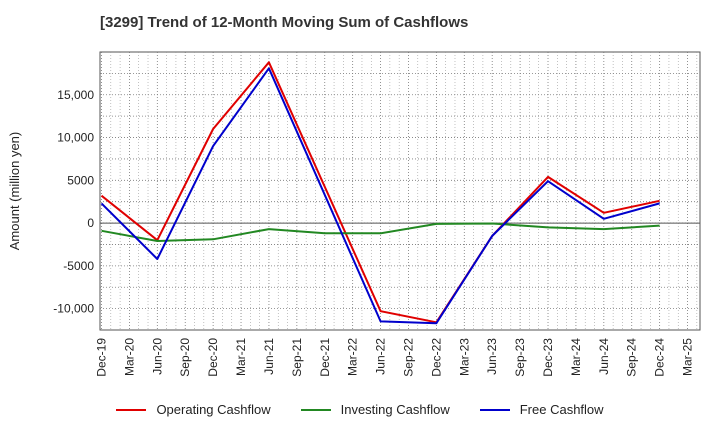  What do you see at coordinates (14, 191) in the screenshot?
I see `y-axis-title: Amount (million yen)` at bounding box center [14, 191].